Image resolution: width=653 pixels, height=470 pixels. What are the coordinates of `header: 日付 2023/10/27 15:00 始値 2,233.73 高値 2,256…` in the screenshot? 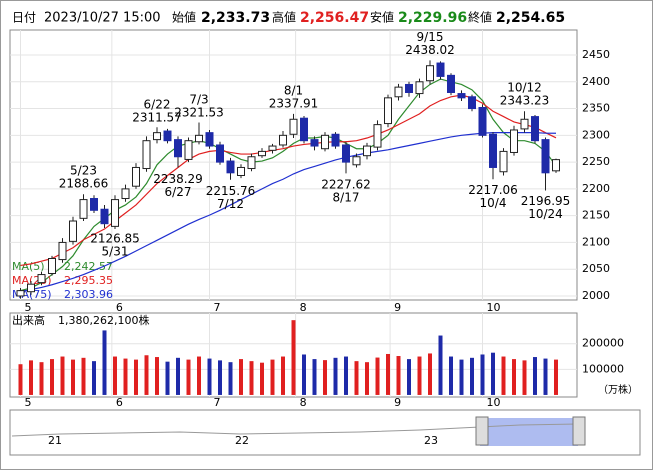 It's located at (288, 18).